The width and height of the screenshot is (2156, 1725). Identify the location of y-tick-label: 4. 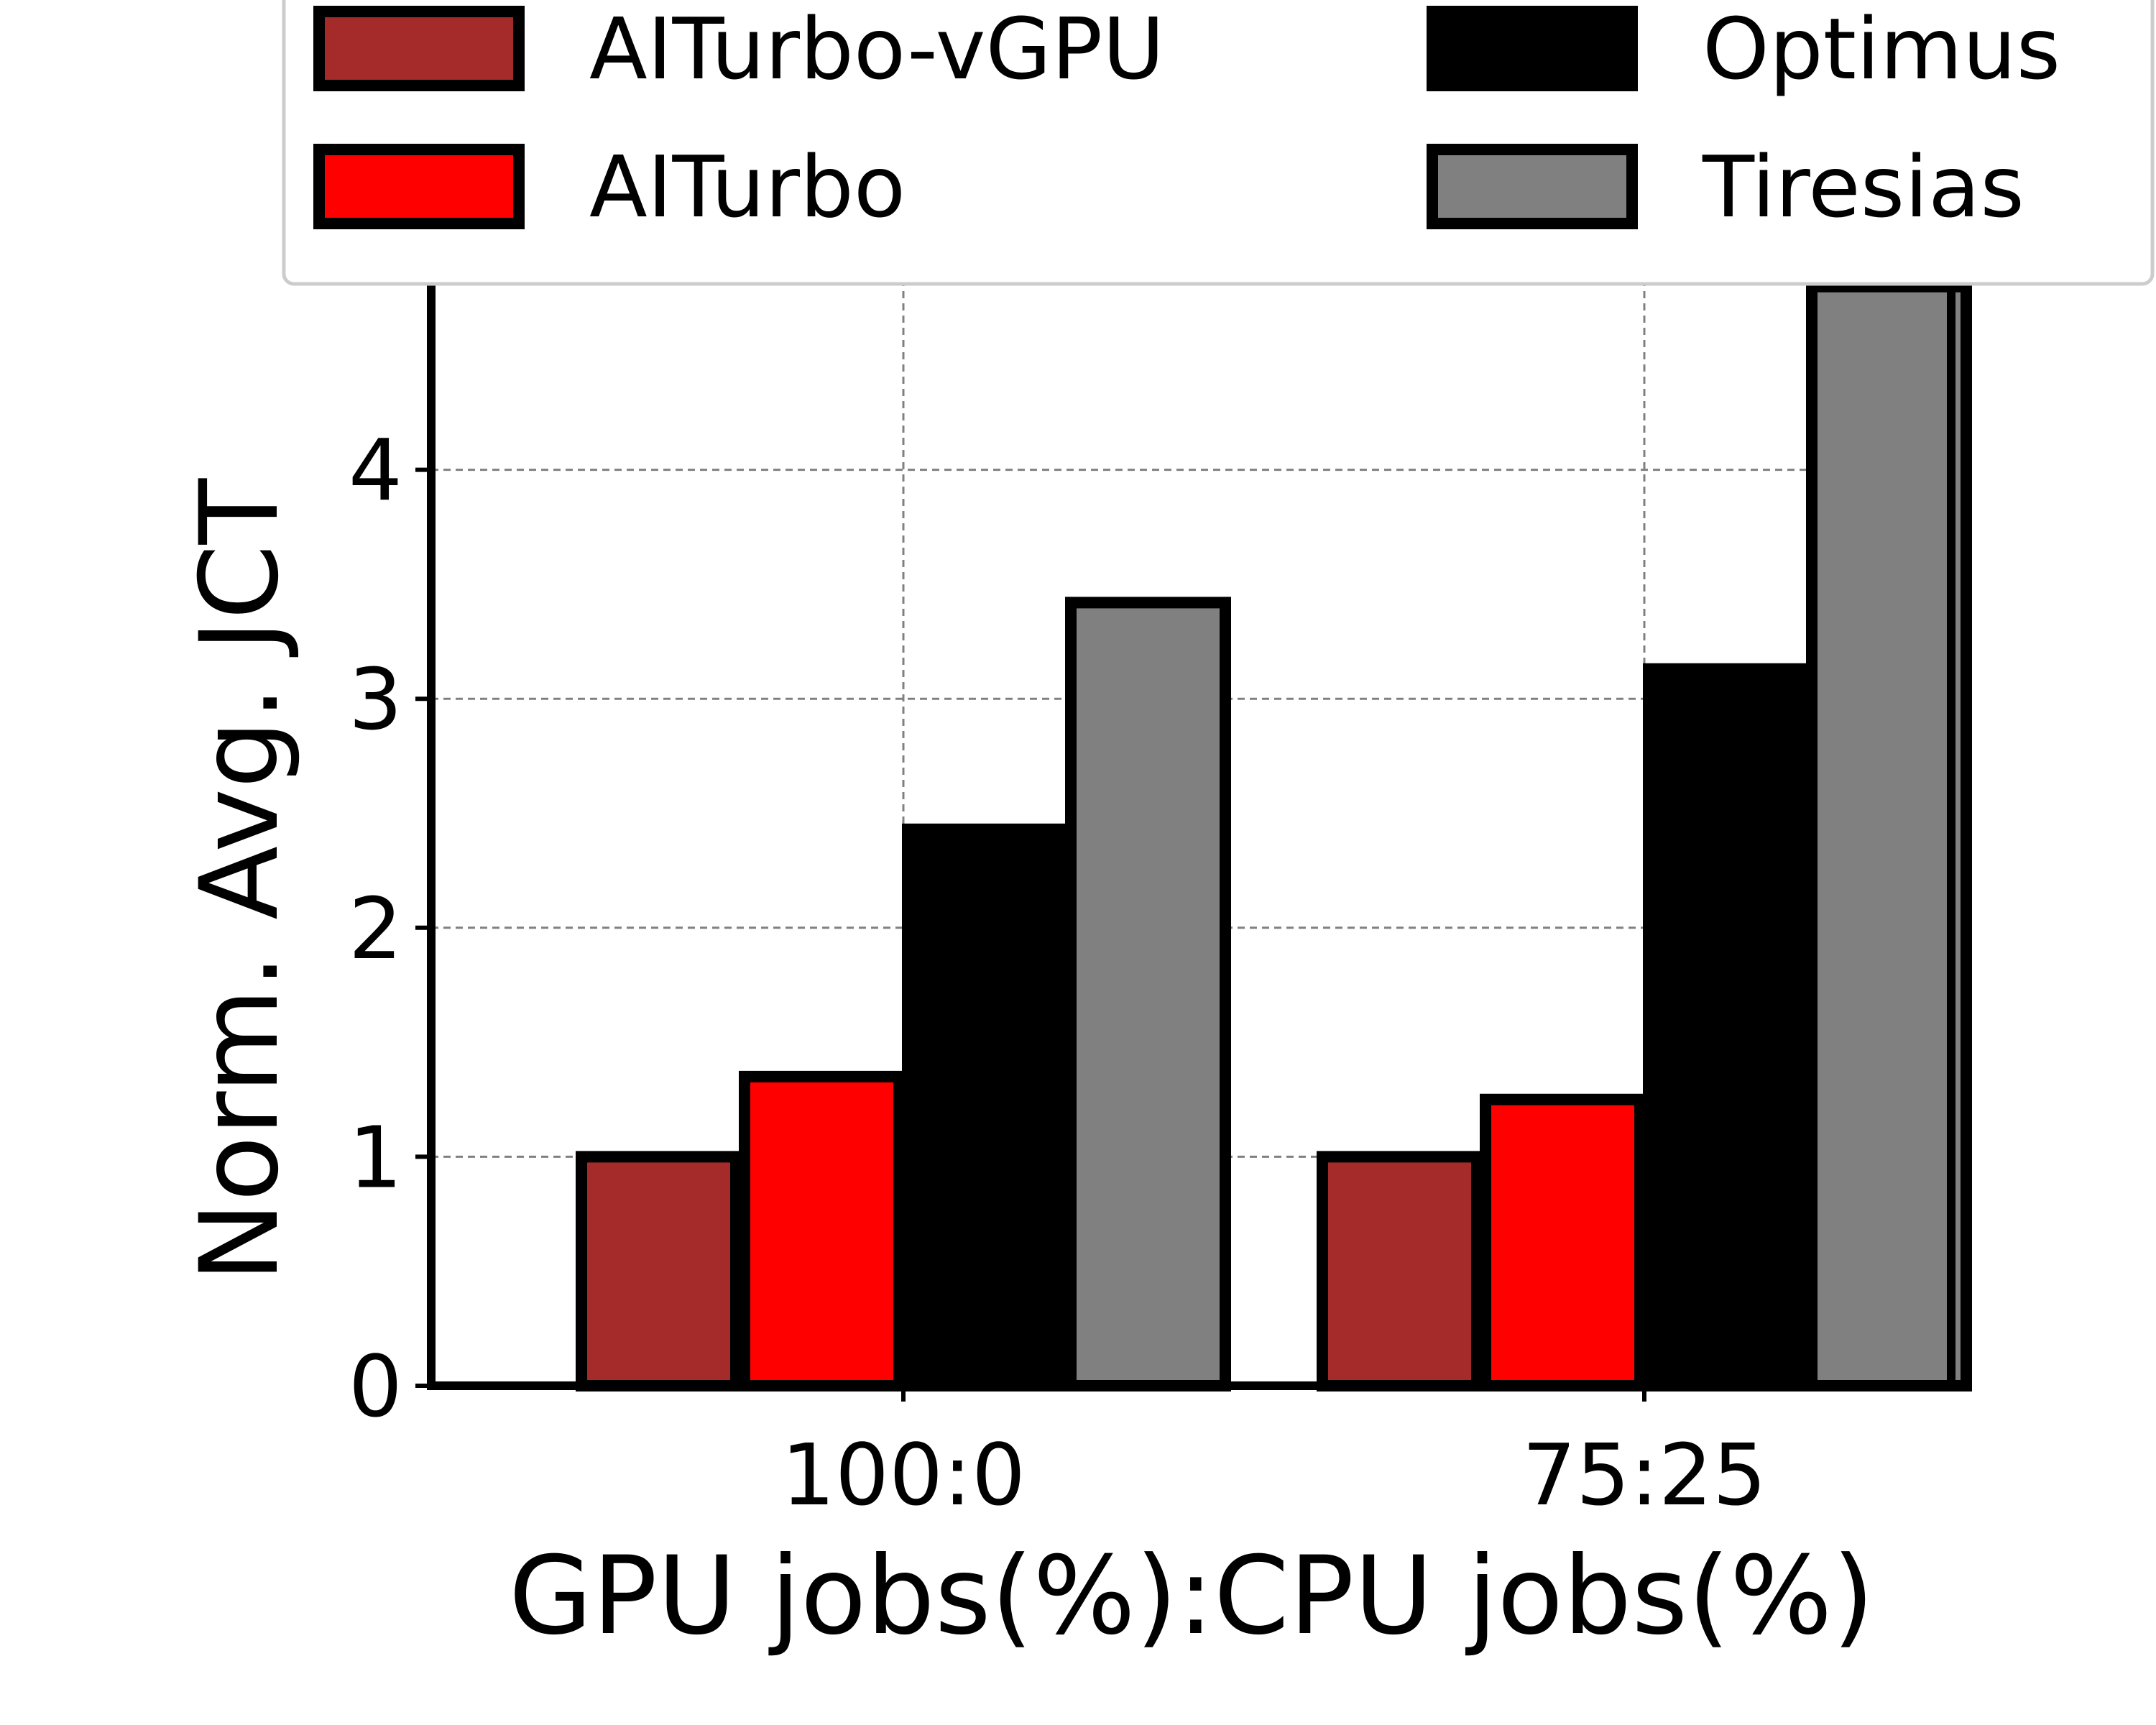
(375, 470).